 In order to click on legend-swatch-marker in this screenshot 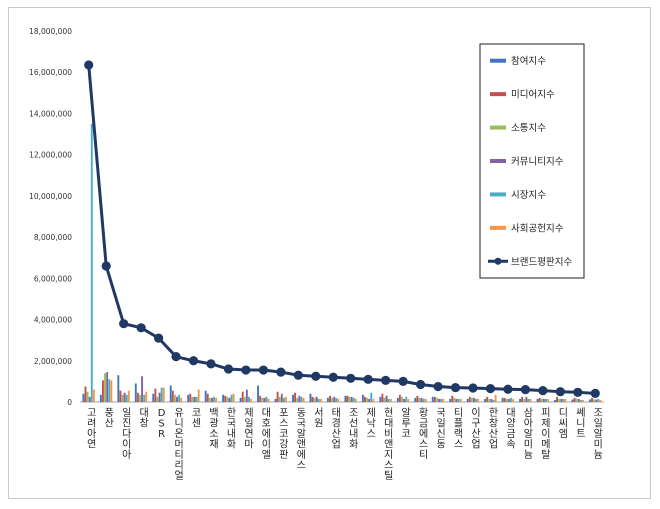, I will do `click(498, 261)`.